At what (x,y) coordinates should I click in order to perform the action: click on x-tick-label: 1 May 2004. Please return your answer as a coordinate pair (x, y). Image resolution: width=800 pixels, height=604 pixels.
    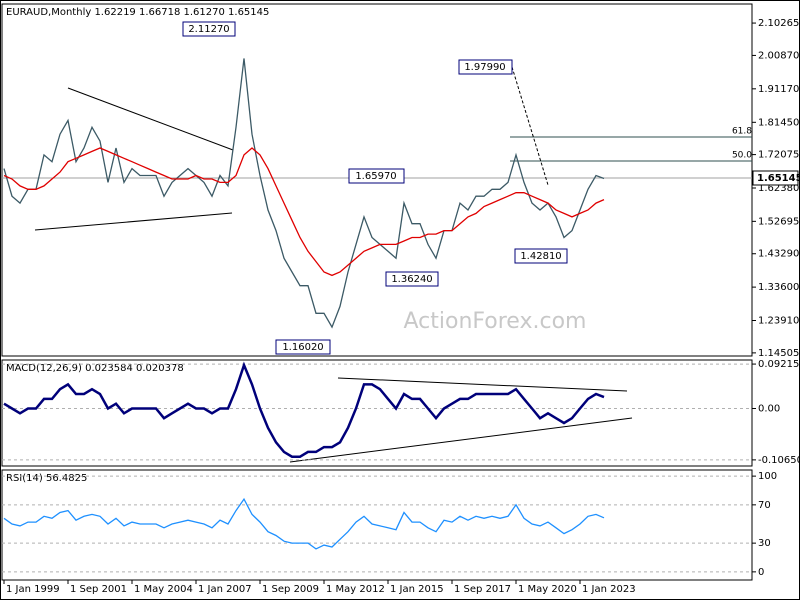
    Looking at the image, I should click on (163, 589).